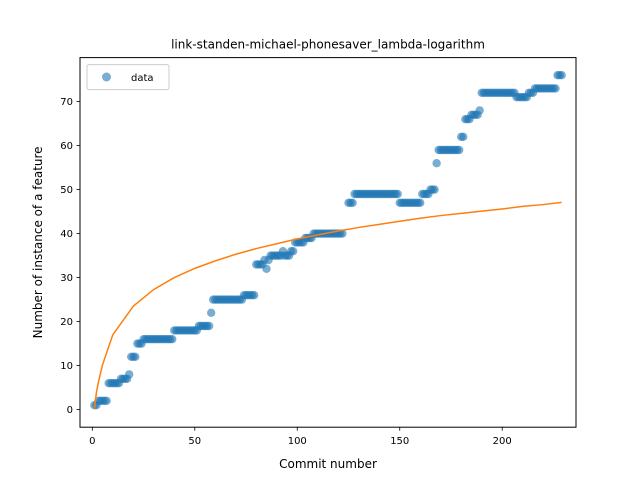  Describe the element at coordinates (399, 441) in the screenshot. I see `x-tick-label: 150` at that location.